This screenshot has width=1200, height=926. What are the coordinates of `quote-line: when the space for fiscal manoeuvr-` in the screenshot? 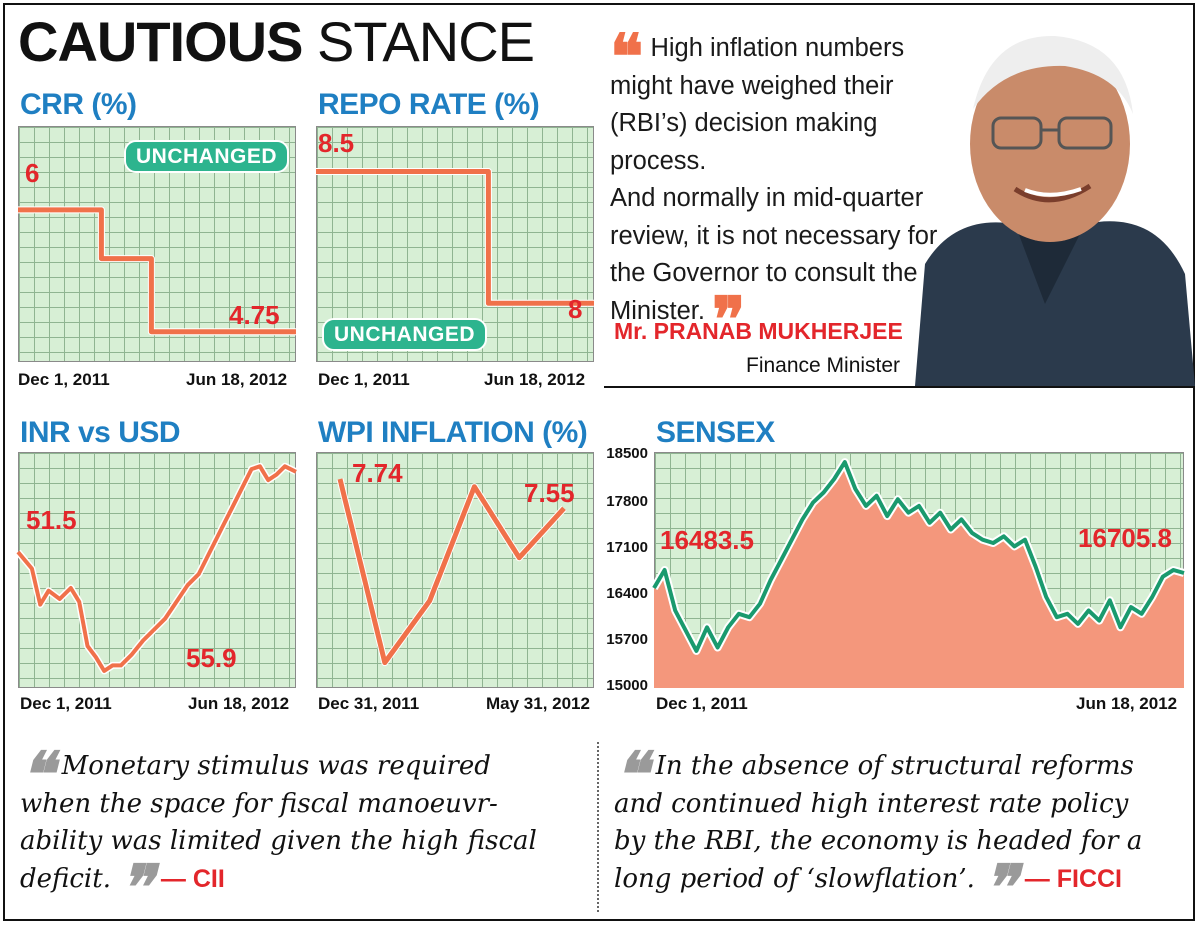 It's located at (259, 803).